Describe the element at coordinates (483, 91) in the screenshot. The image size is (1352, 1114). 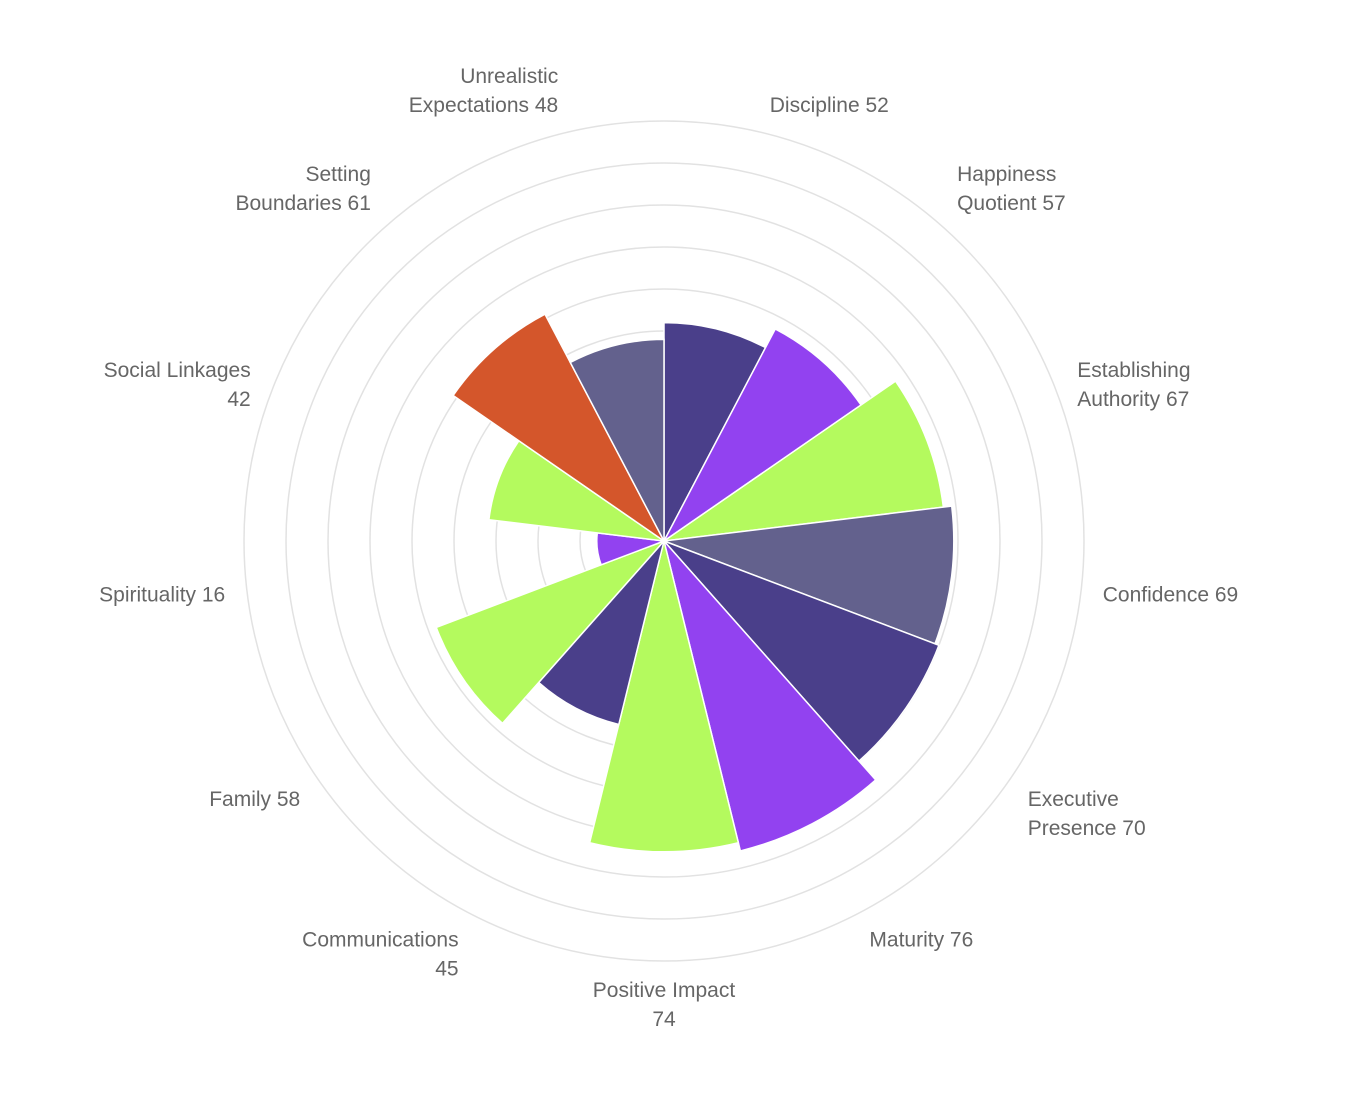
I see `label-unrealistic-expectations: Unrealistic Expectations 48` at that location.